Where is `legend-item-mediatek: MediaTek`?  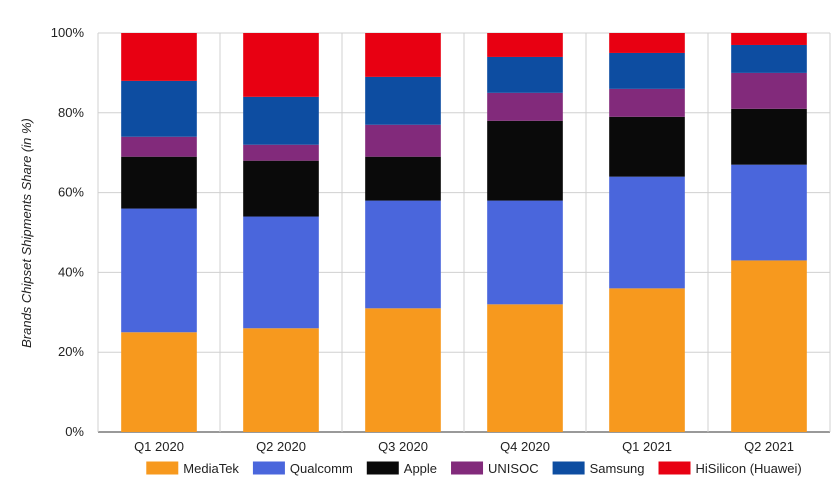
legend-item-mediatek: MediaTek is located at coordinates (192, 468).